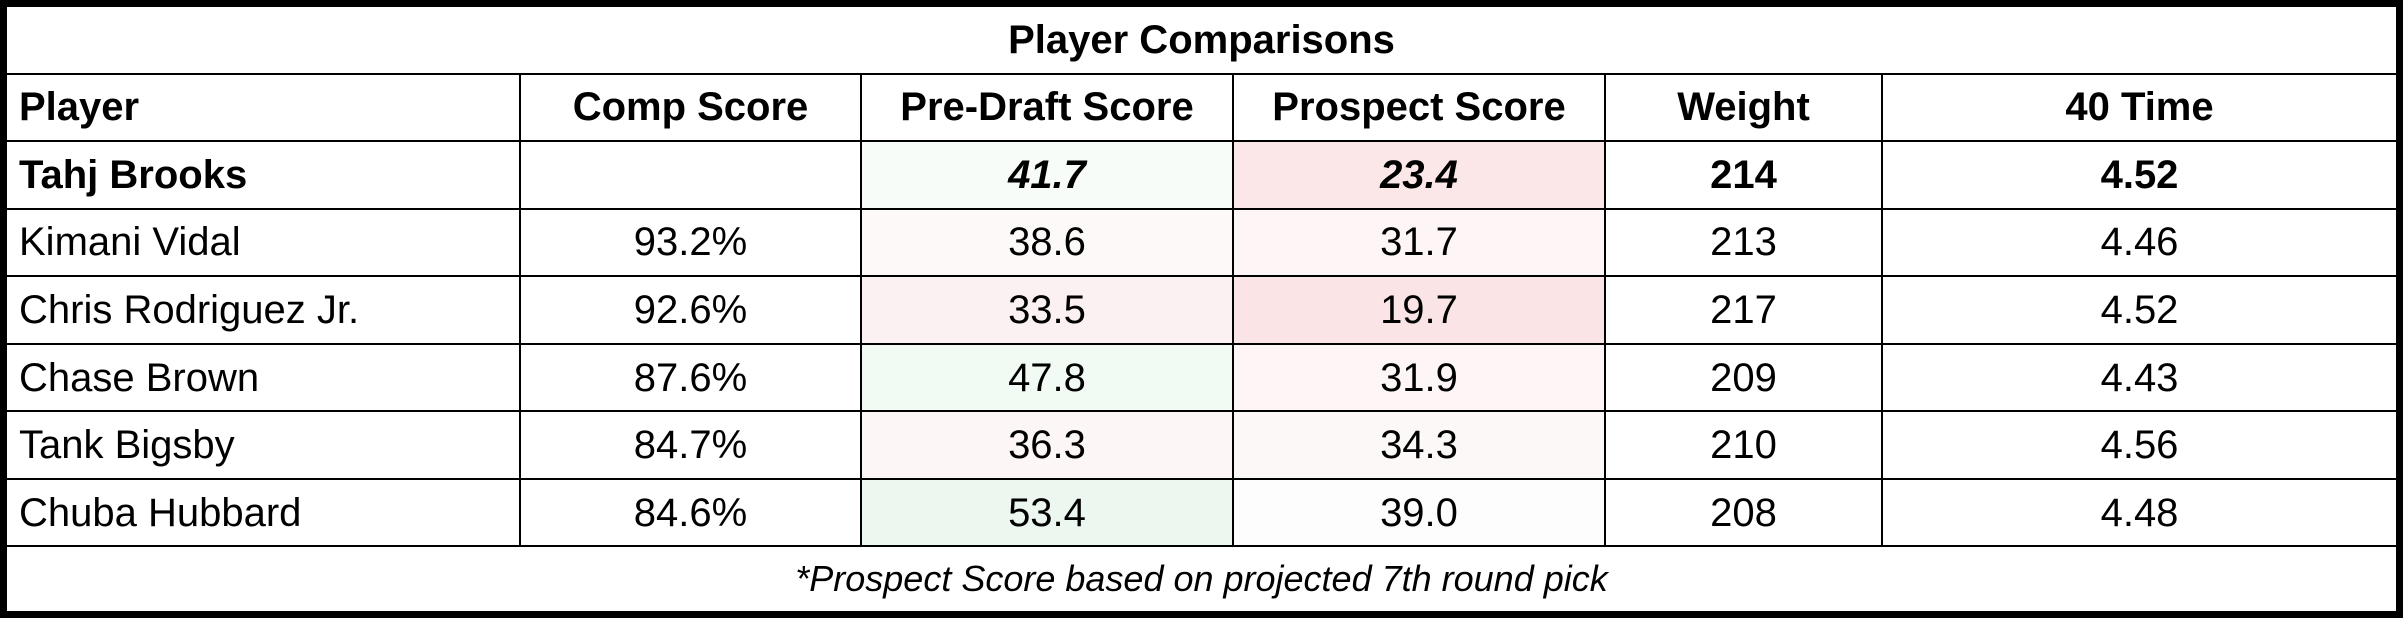 The image size is (2403, 618). Describe the element at coordinates (1743, 377) in the screenshot. I see `weight-cell: 209` at that location.